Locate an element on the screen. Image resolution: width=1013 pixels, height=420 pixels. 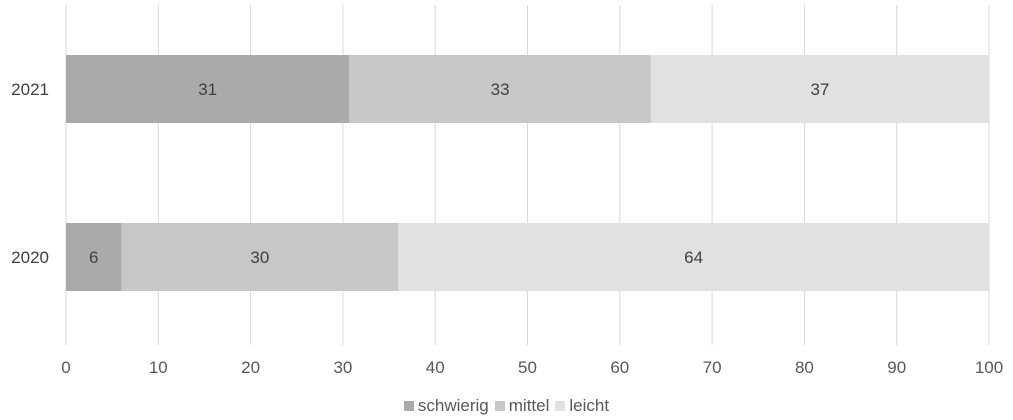
data-label: 37 is located at coordinates (819, 89).